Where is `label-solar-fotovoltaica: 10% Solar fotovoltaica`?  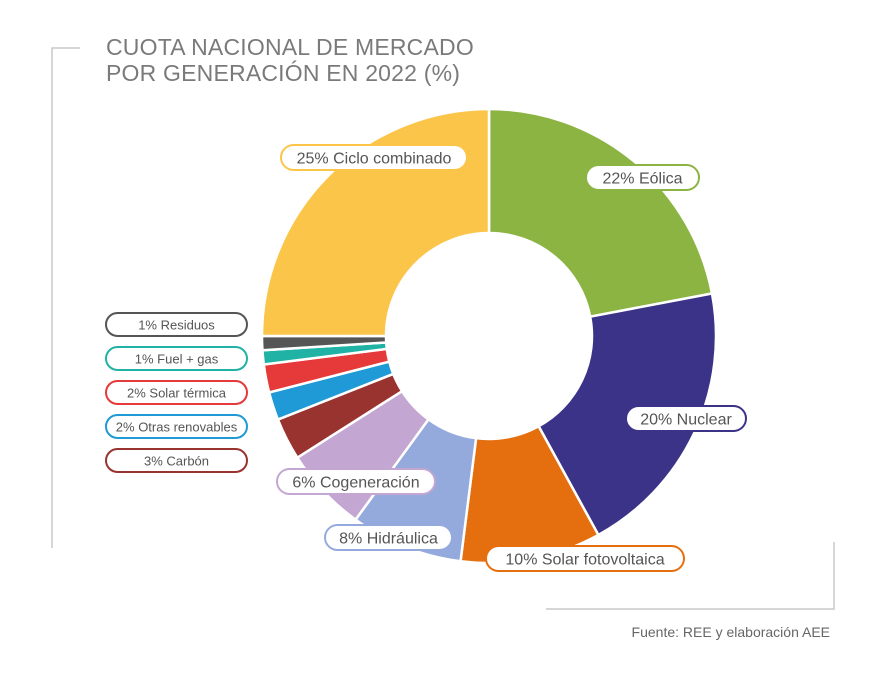
label-solar-fotovoltaica: 10% Solar fotovoltaica is located at coordinates (585, 558).